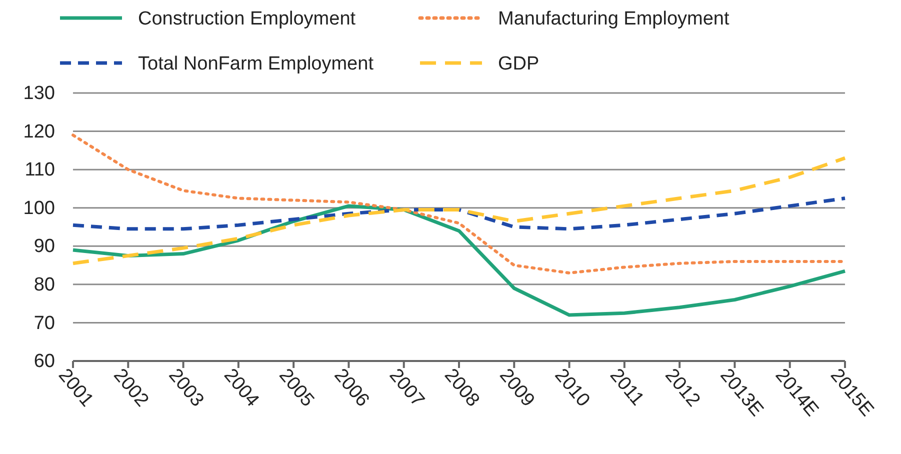 Image resolution: width=901 pixels, height=454 pixels. Describe the element at coordinates (39, 131) in the screenshot. I see `y-tick-label: 120` at that location.